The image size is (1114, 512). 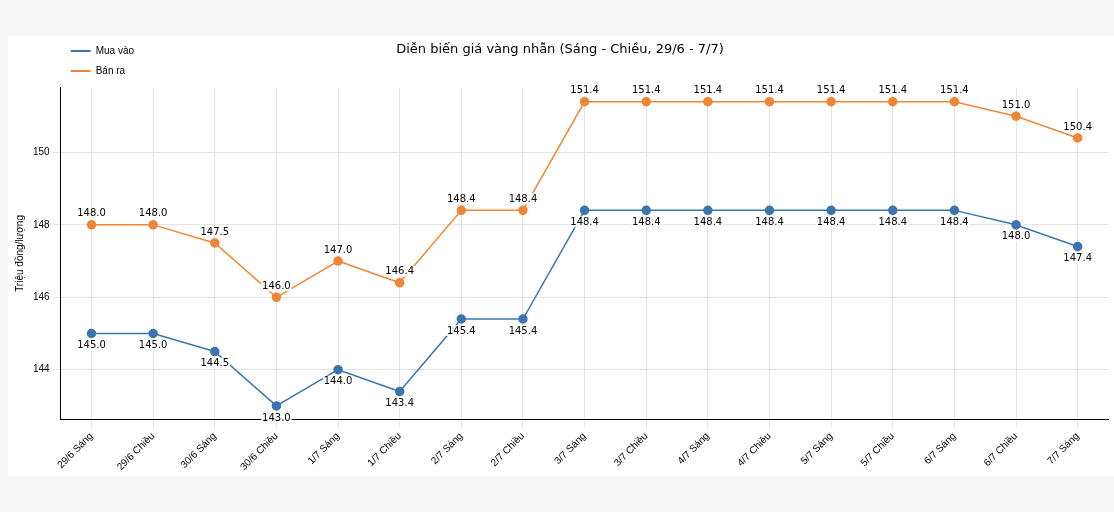 I want to click on data-label: 144.5, so click(x=215, y=363).